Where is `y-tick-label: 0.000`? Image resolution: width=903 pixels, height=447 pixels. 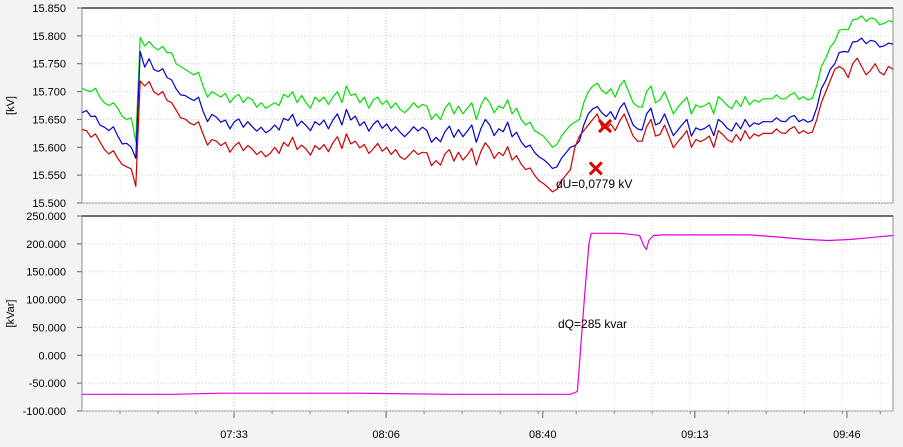 y-tick-label: 0.000 is located at coordinates (52, 356).